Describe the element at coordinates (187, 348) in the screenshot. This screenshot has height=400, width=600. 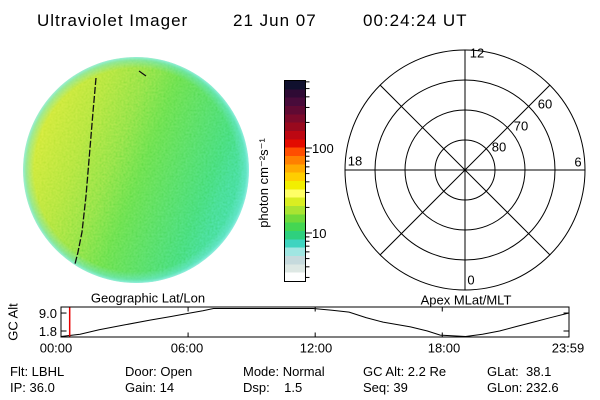
I see `xtick-0600: 06:00` at that location.